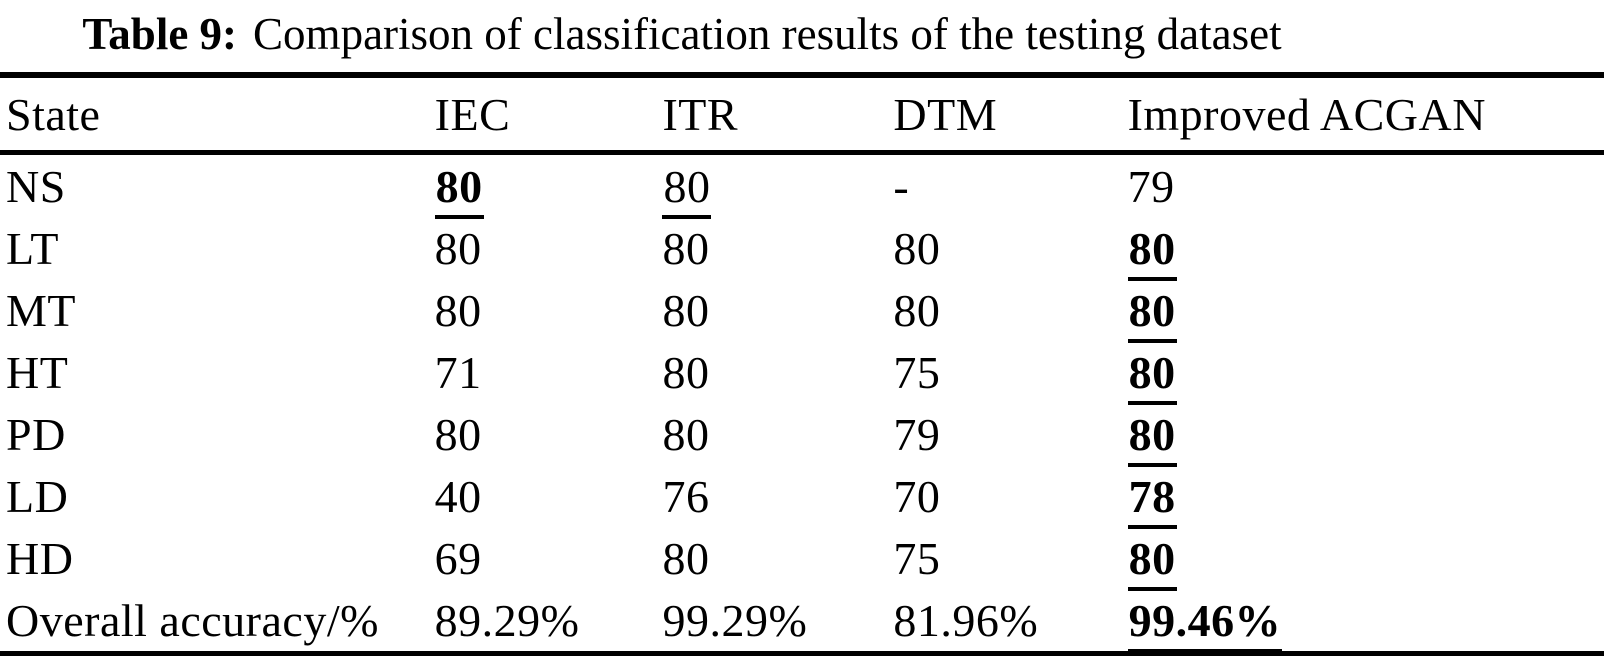 This screenshot has height=658, width=1604. What do you see at coordinates (192, 620) in the screenshot?
I see `row-label: Overall accuracy/%` at bounding box center [192, 620].